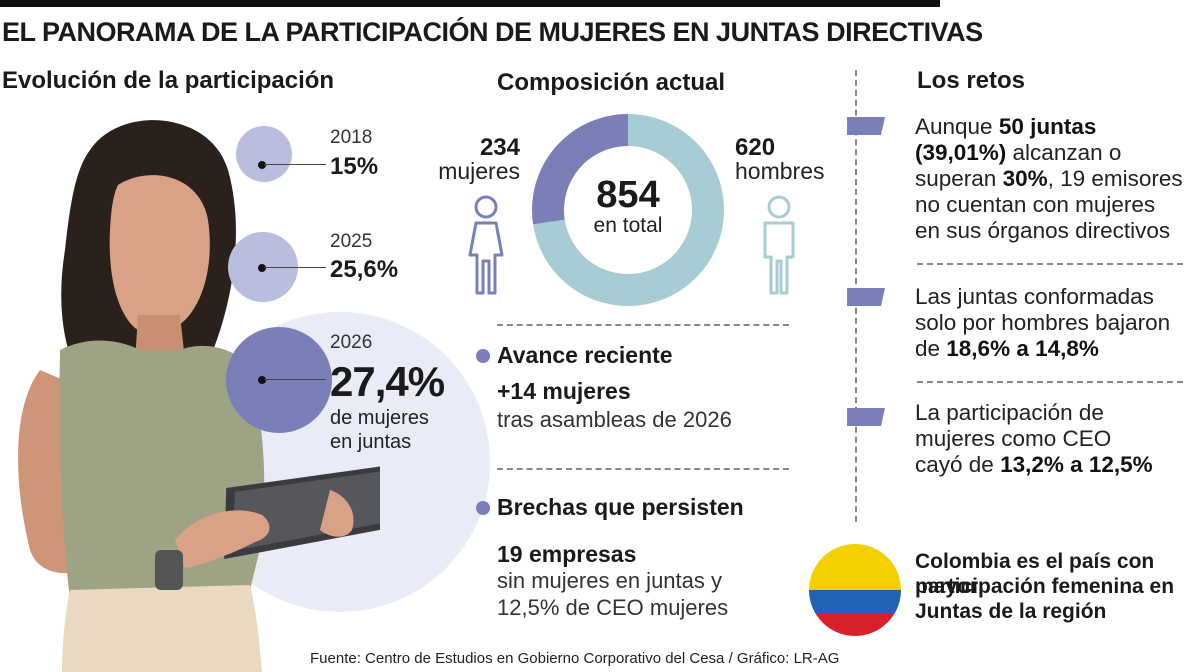 The width and height of the screenshot is (1200, 672). Describe the element at coordinates (958, 464) in the screenshot. I see `challenge-text: cayó de` at that location.